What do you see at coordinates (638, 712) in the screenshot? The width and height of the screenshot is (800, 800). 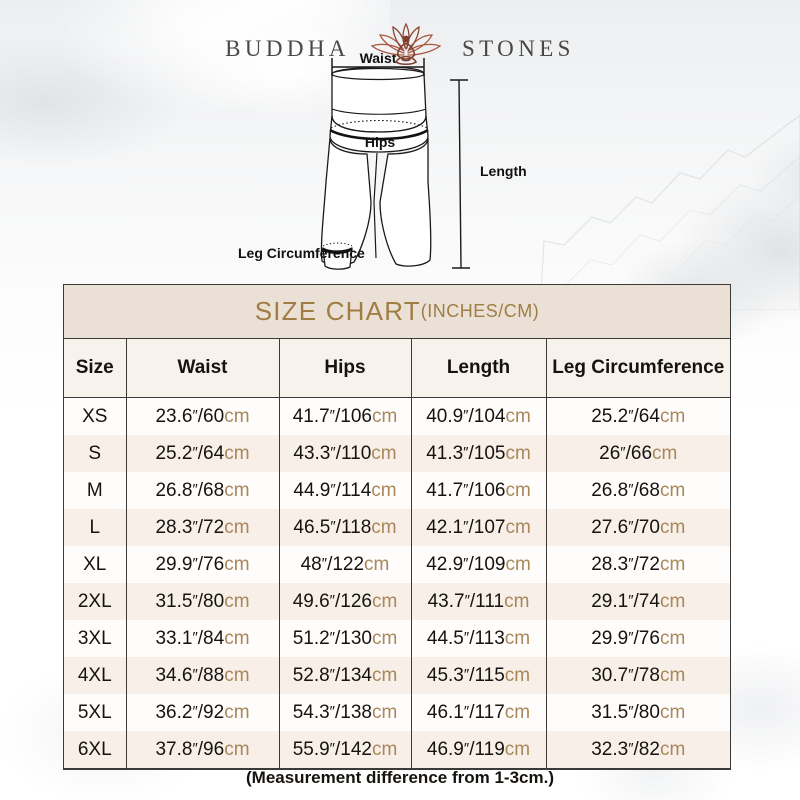 I see `cell-leg-circumference: 31.5″/80cm` at bounding box center [638, 712].